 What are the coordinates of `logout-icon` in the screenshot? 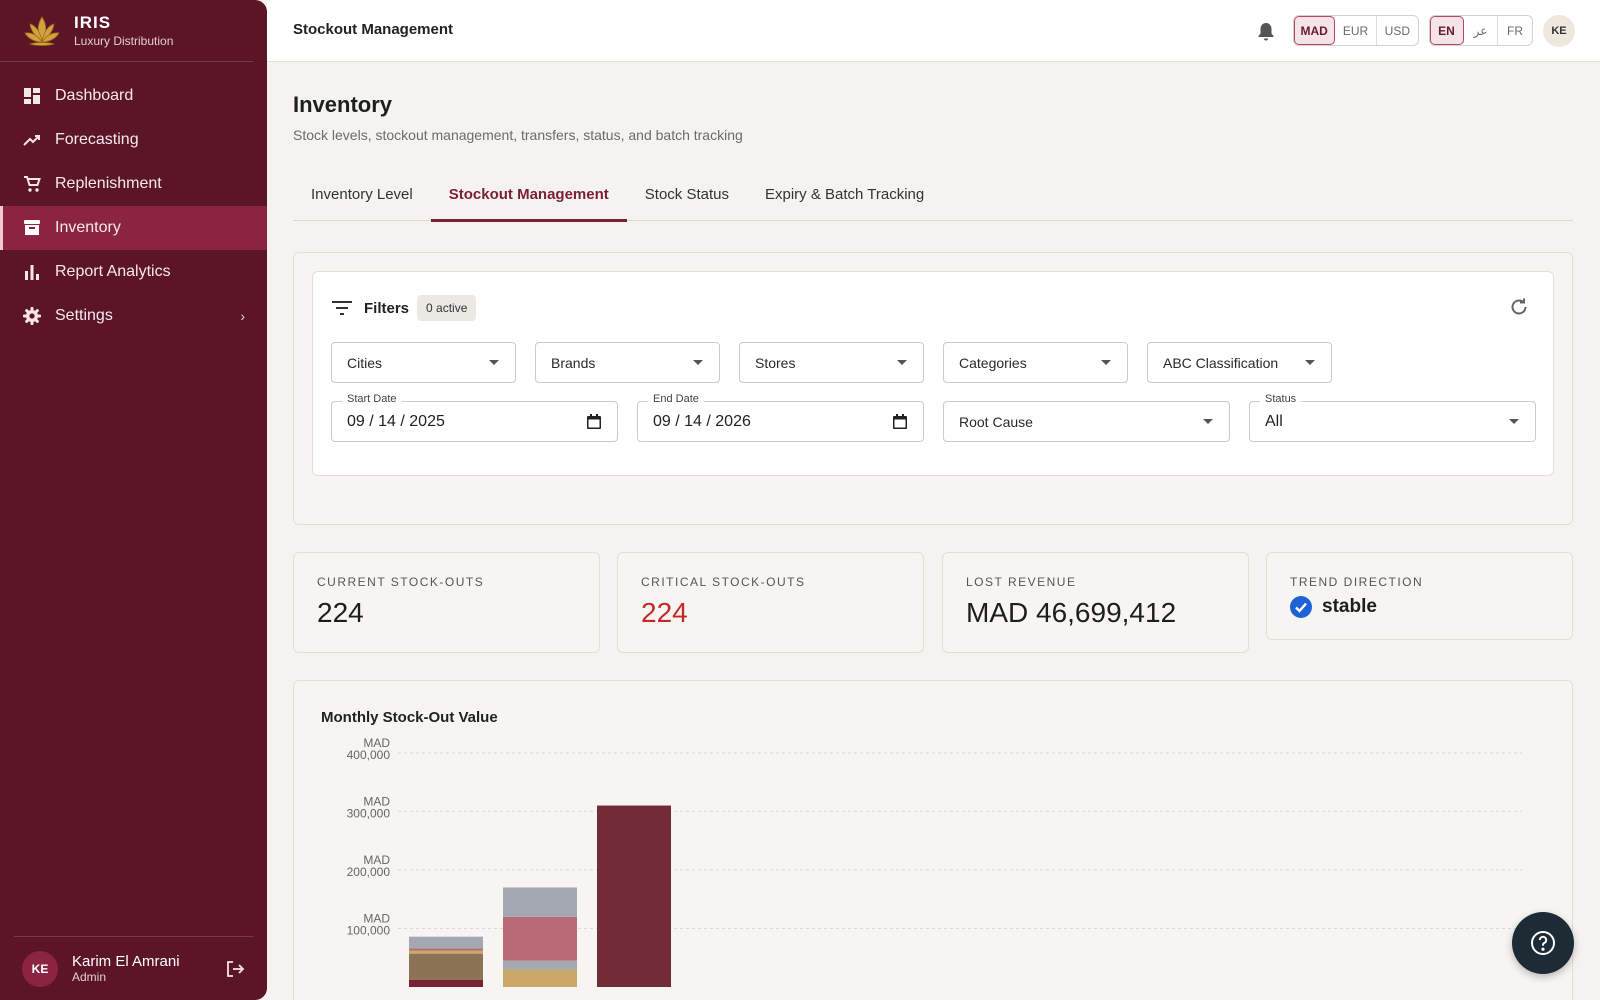 It's located at (235, 969).